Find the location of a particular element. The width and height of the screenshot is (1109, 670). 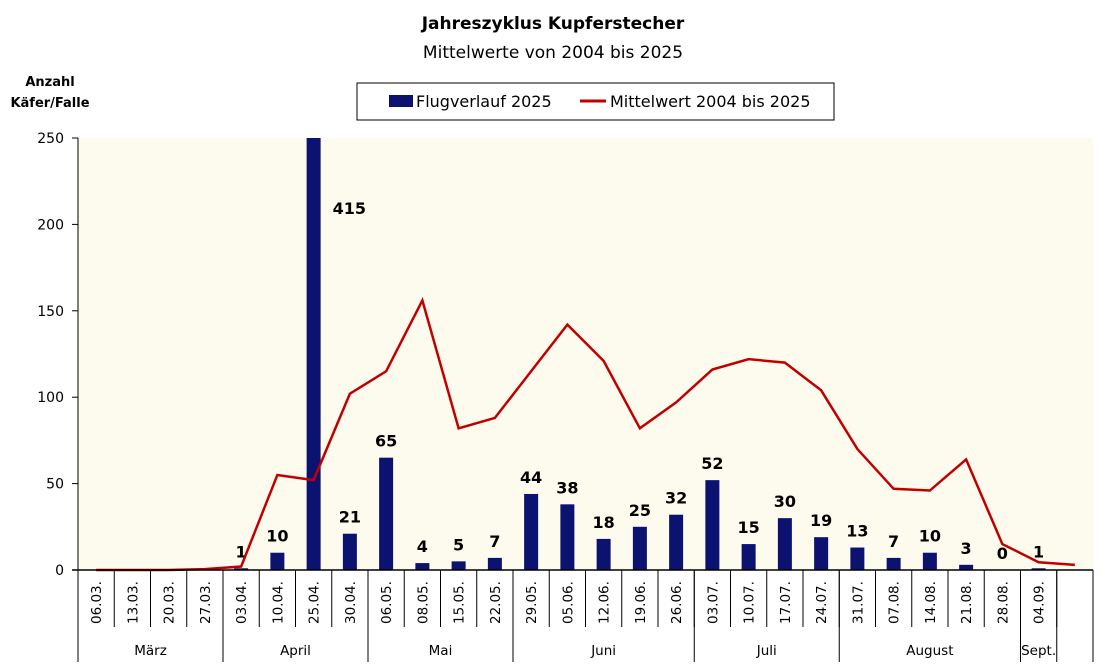

x-tick-label: 04.09. is located at coordinates (1040, 602).